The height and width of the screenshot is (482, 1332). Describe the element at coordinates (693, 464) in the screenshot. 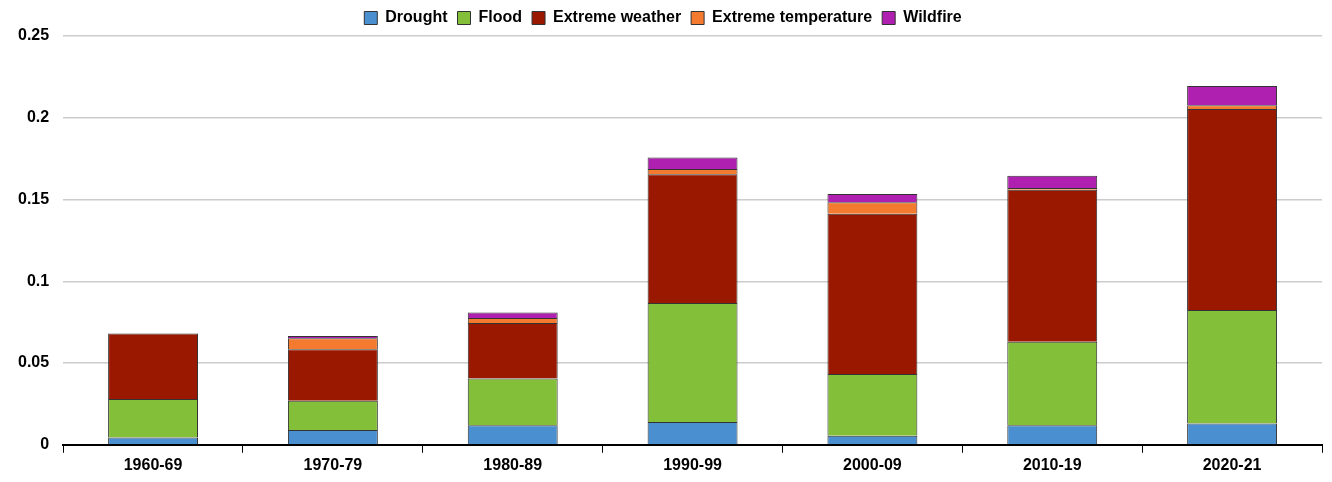

I see `x-tick-label: 1990-99` at that location.